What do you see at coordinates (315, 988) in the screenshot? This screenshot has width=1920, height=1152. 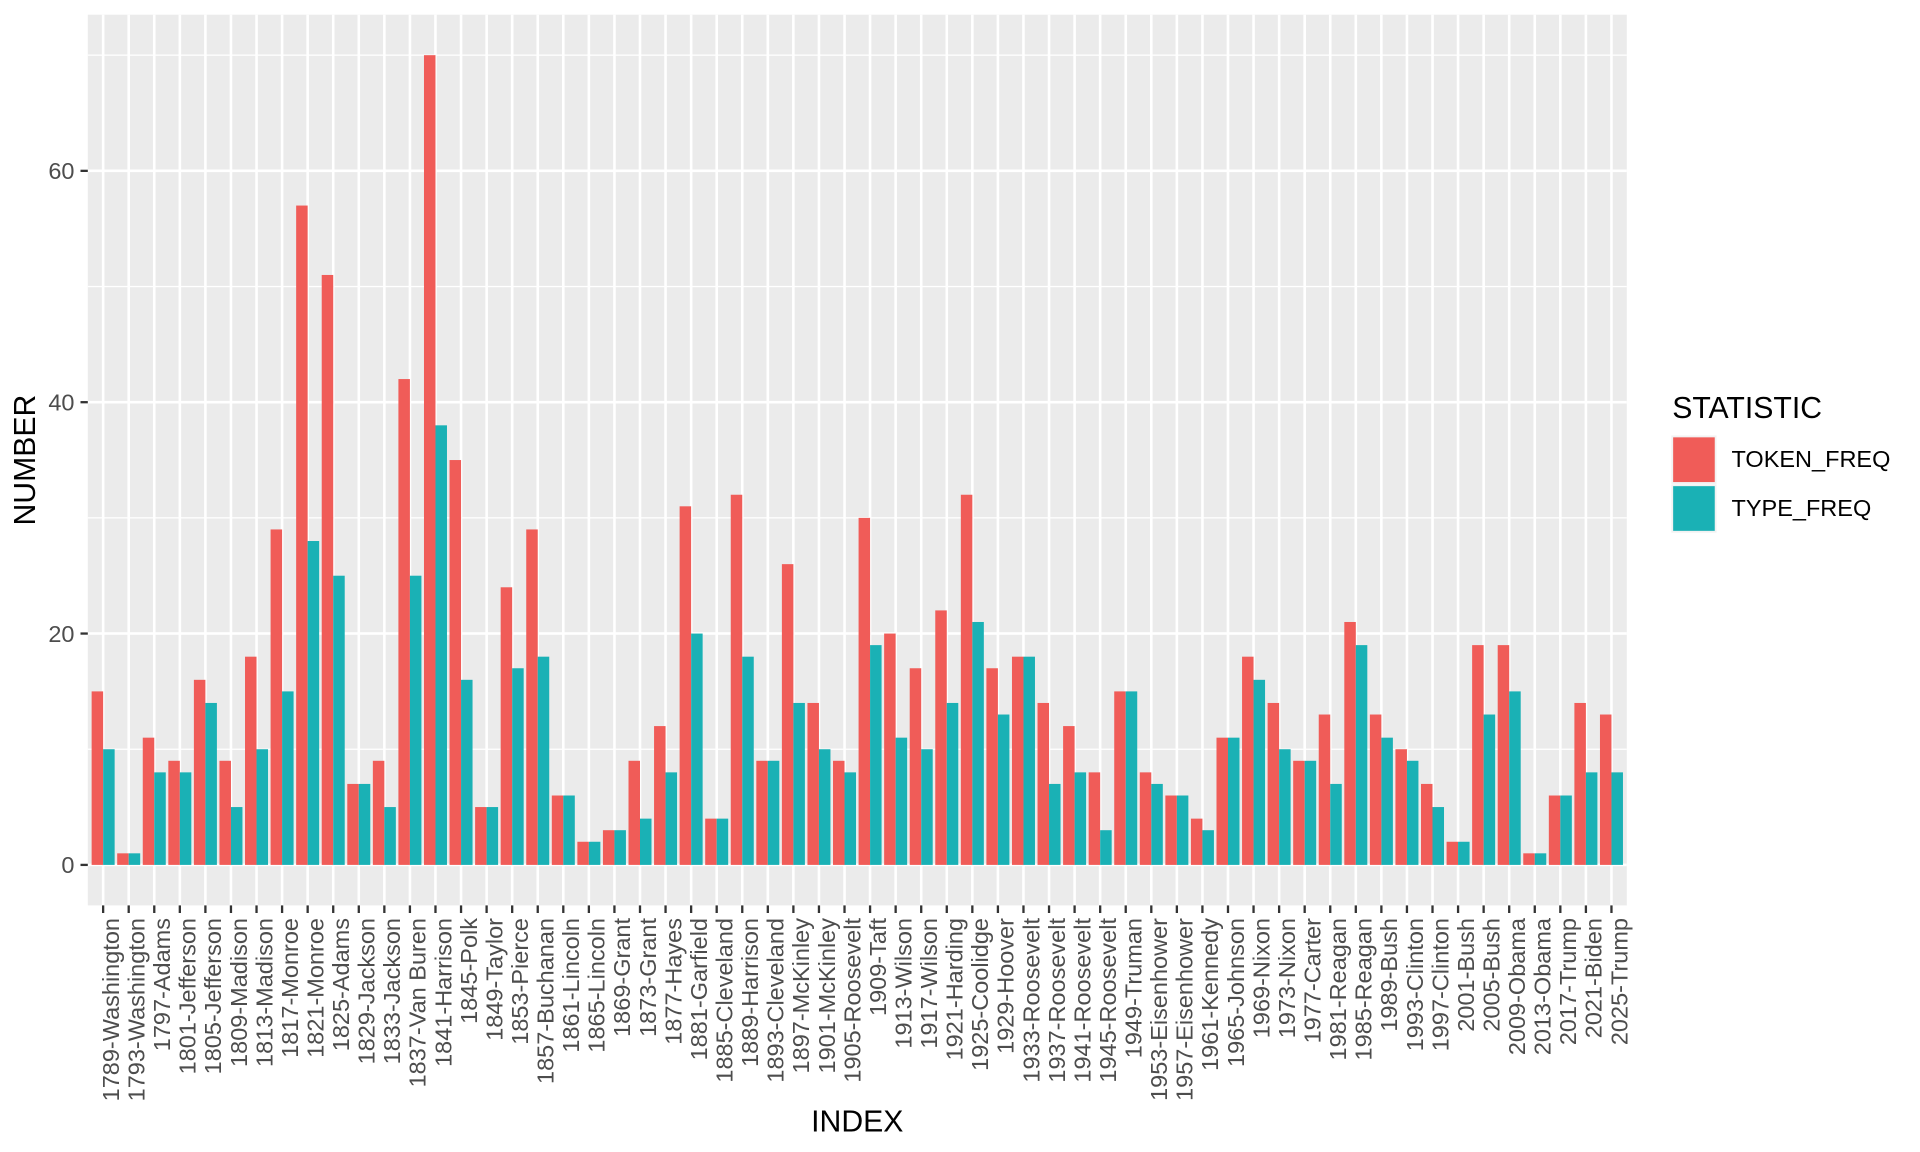 I see `svg-text: 1821-Monroe` at bounding box center [315, 988].